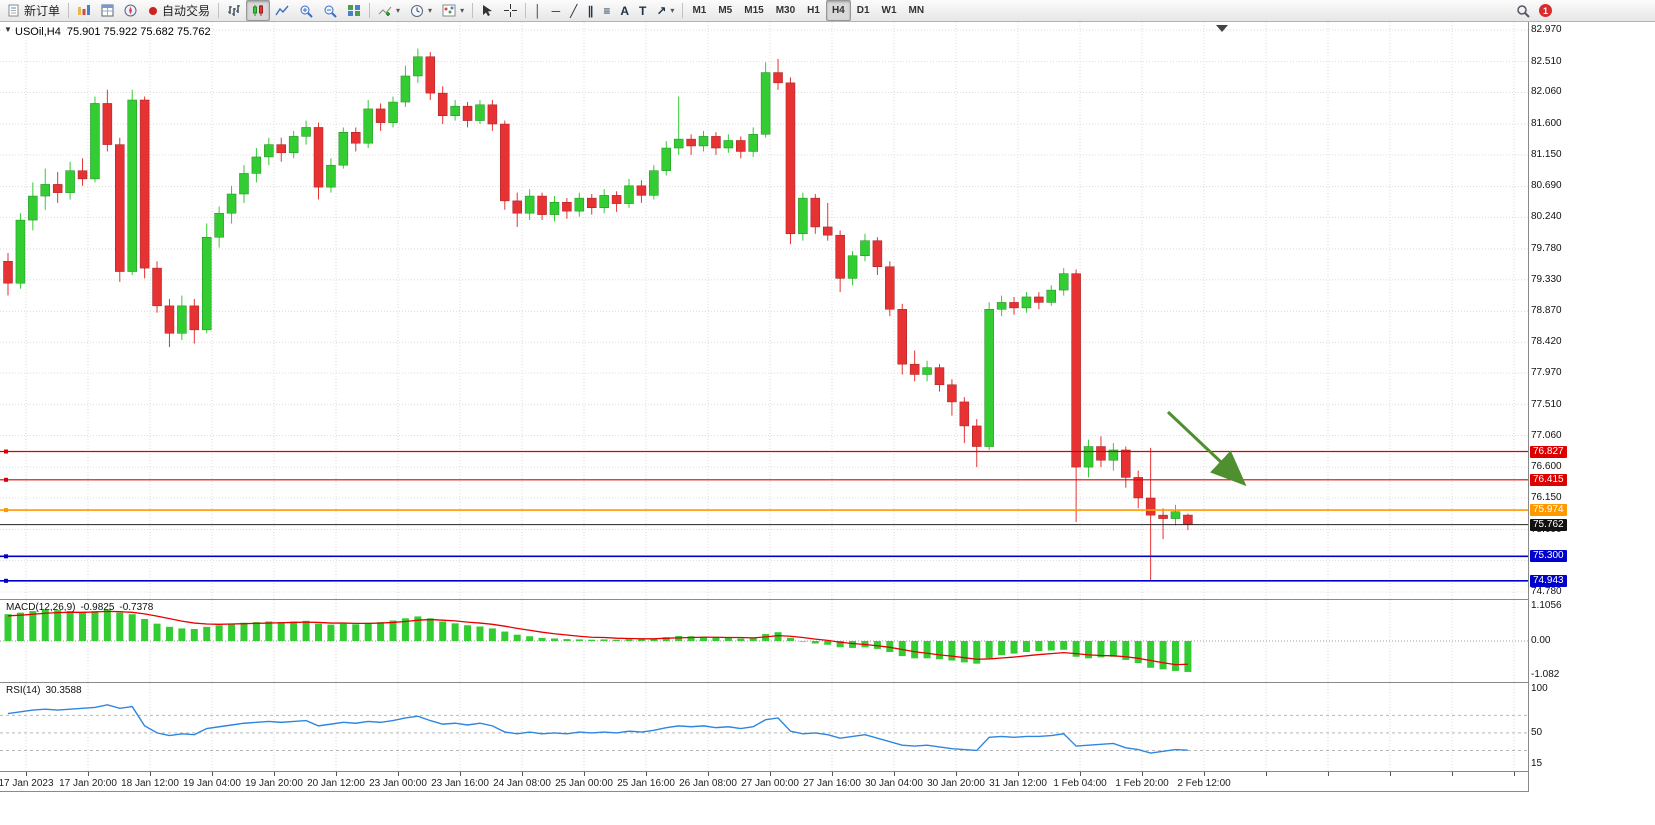 The image size is (1655, 825). What do you see at coordinates (1537, 732) in the screenshot?
I see `rsi-scale-tick: 50` at bounding box center [1537, 732].